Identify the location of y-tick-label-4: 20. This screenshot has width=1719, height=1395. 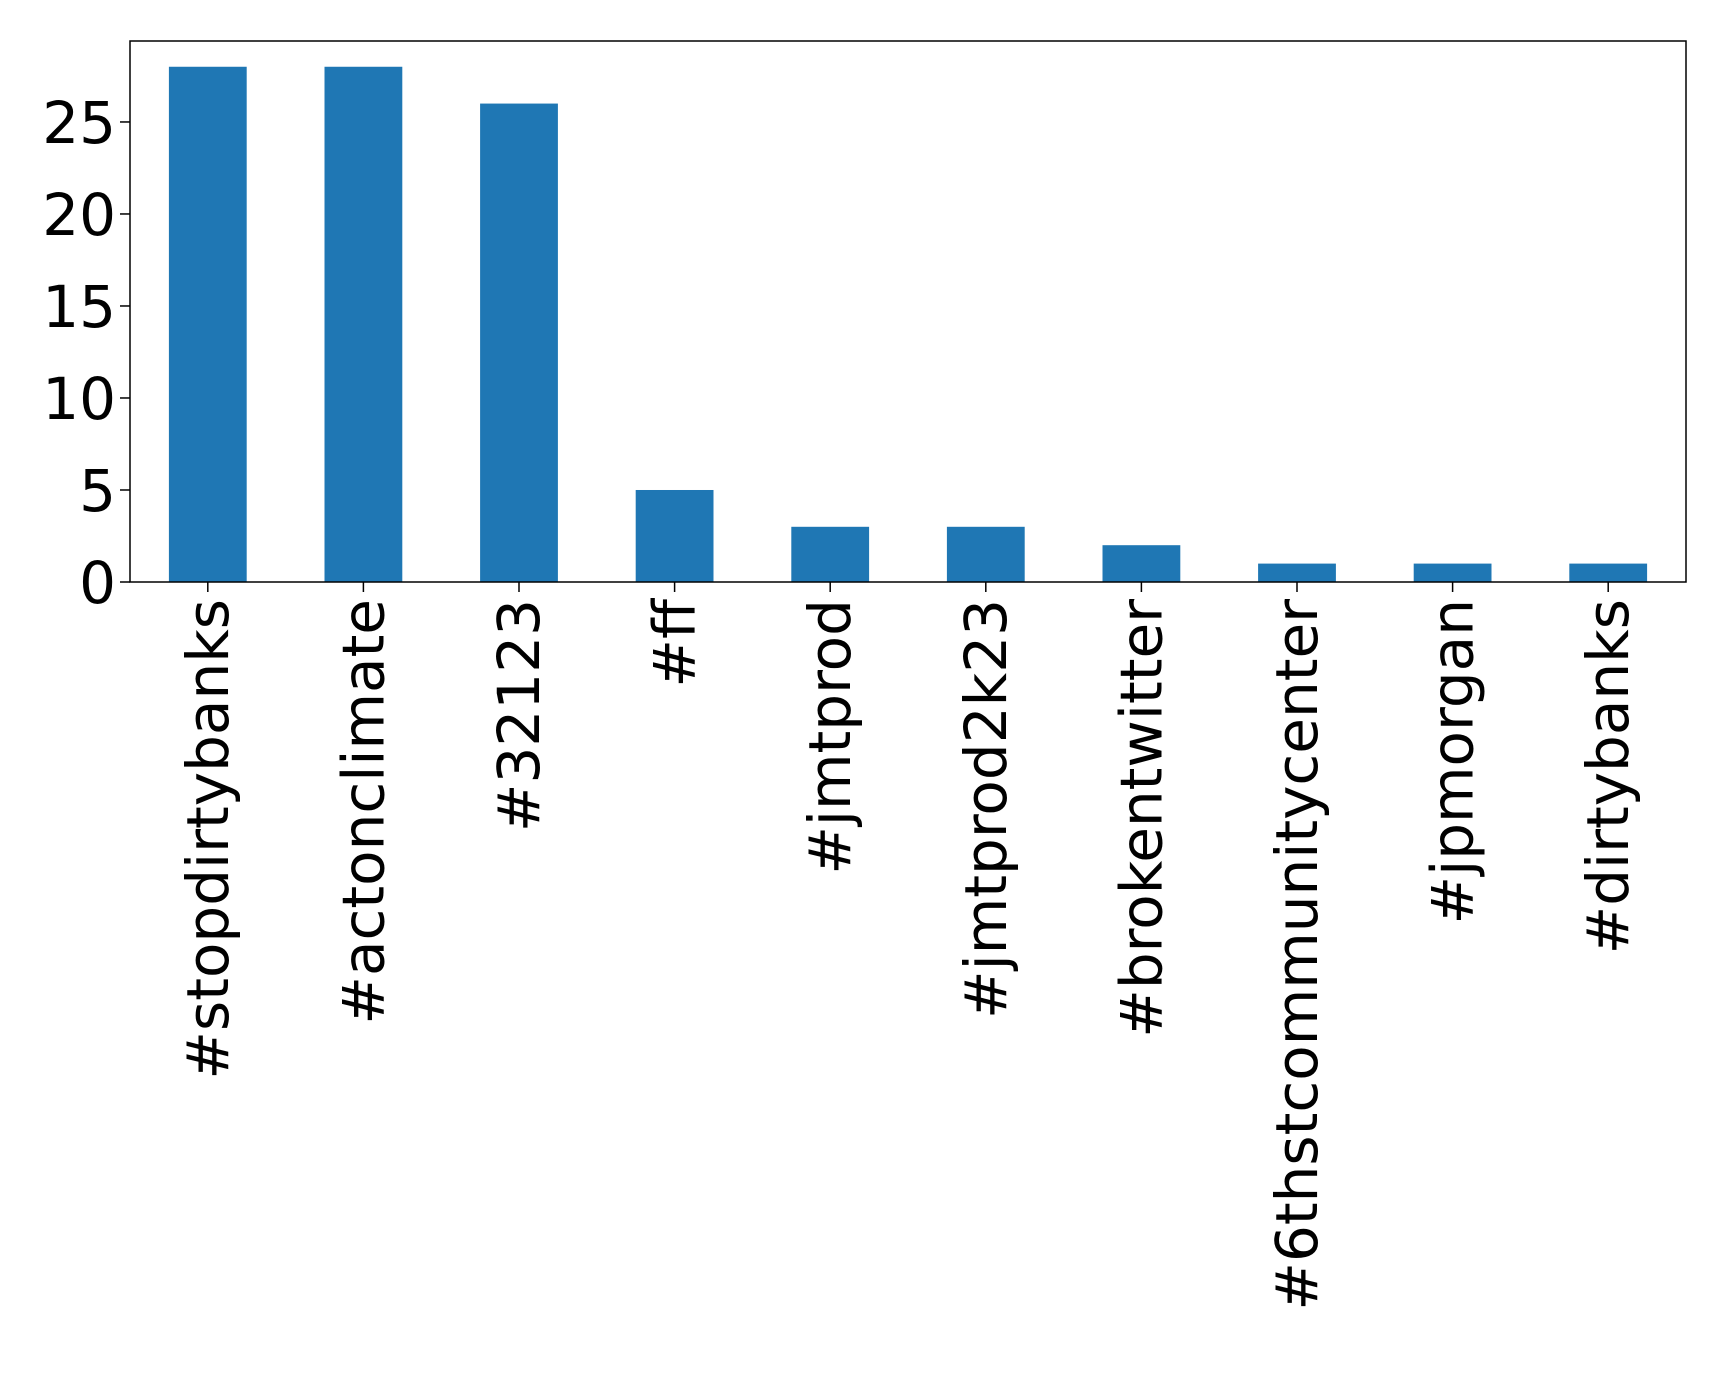
(79, 215).